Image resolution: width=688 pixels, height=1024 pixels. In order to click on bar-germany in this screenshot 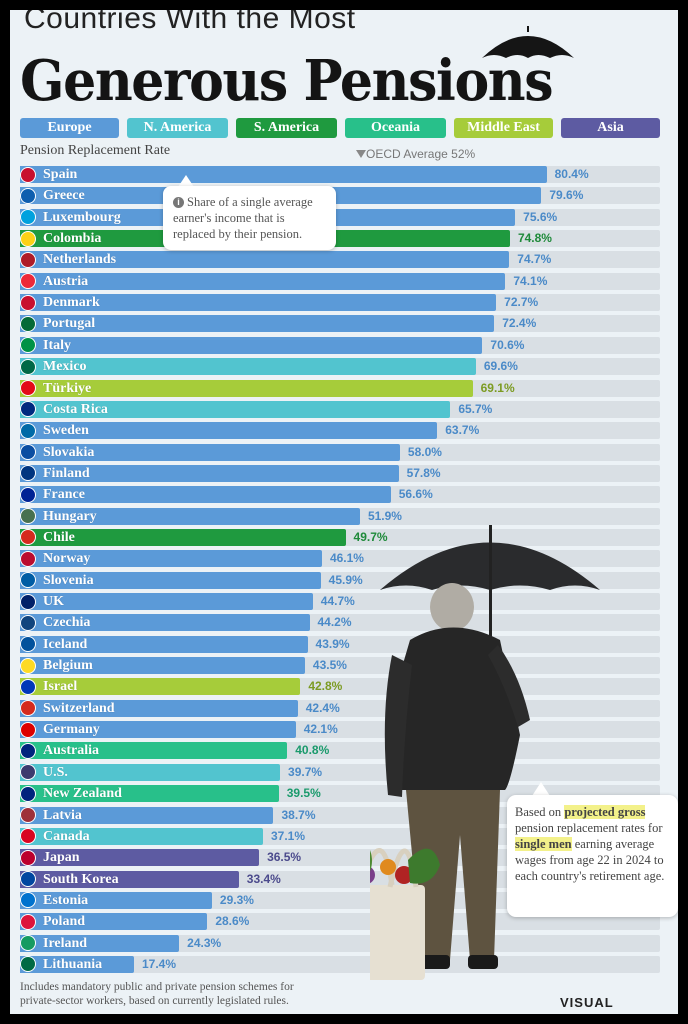, I will do `click(158, 730)`.